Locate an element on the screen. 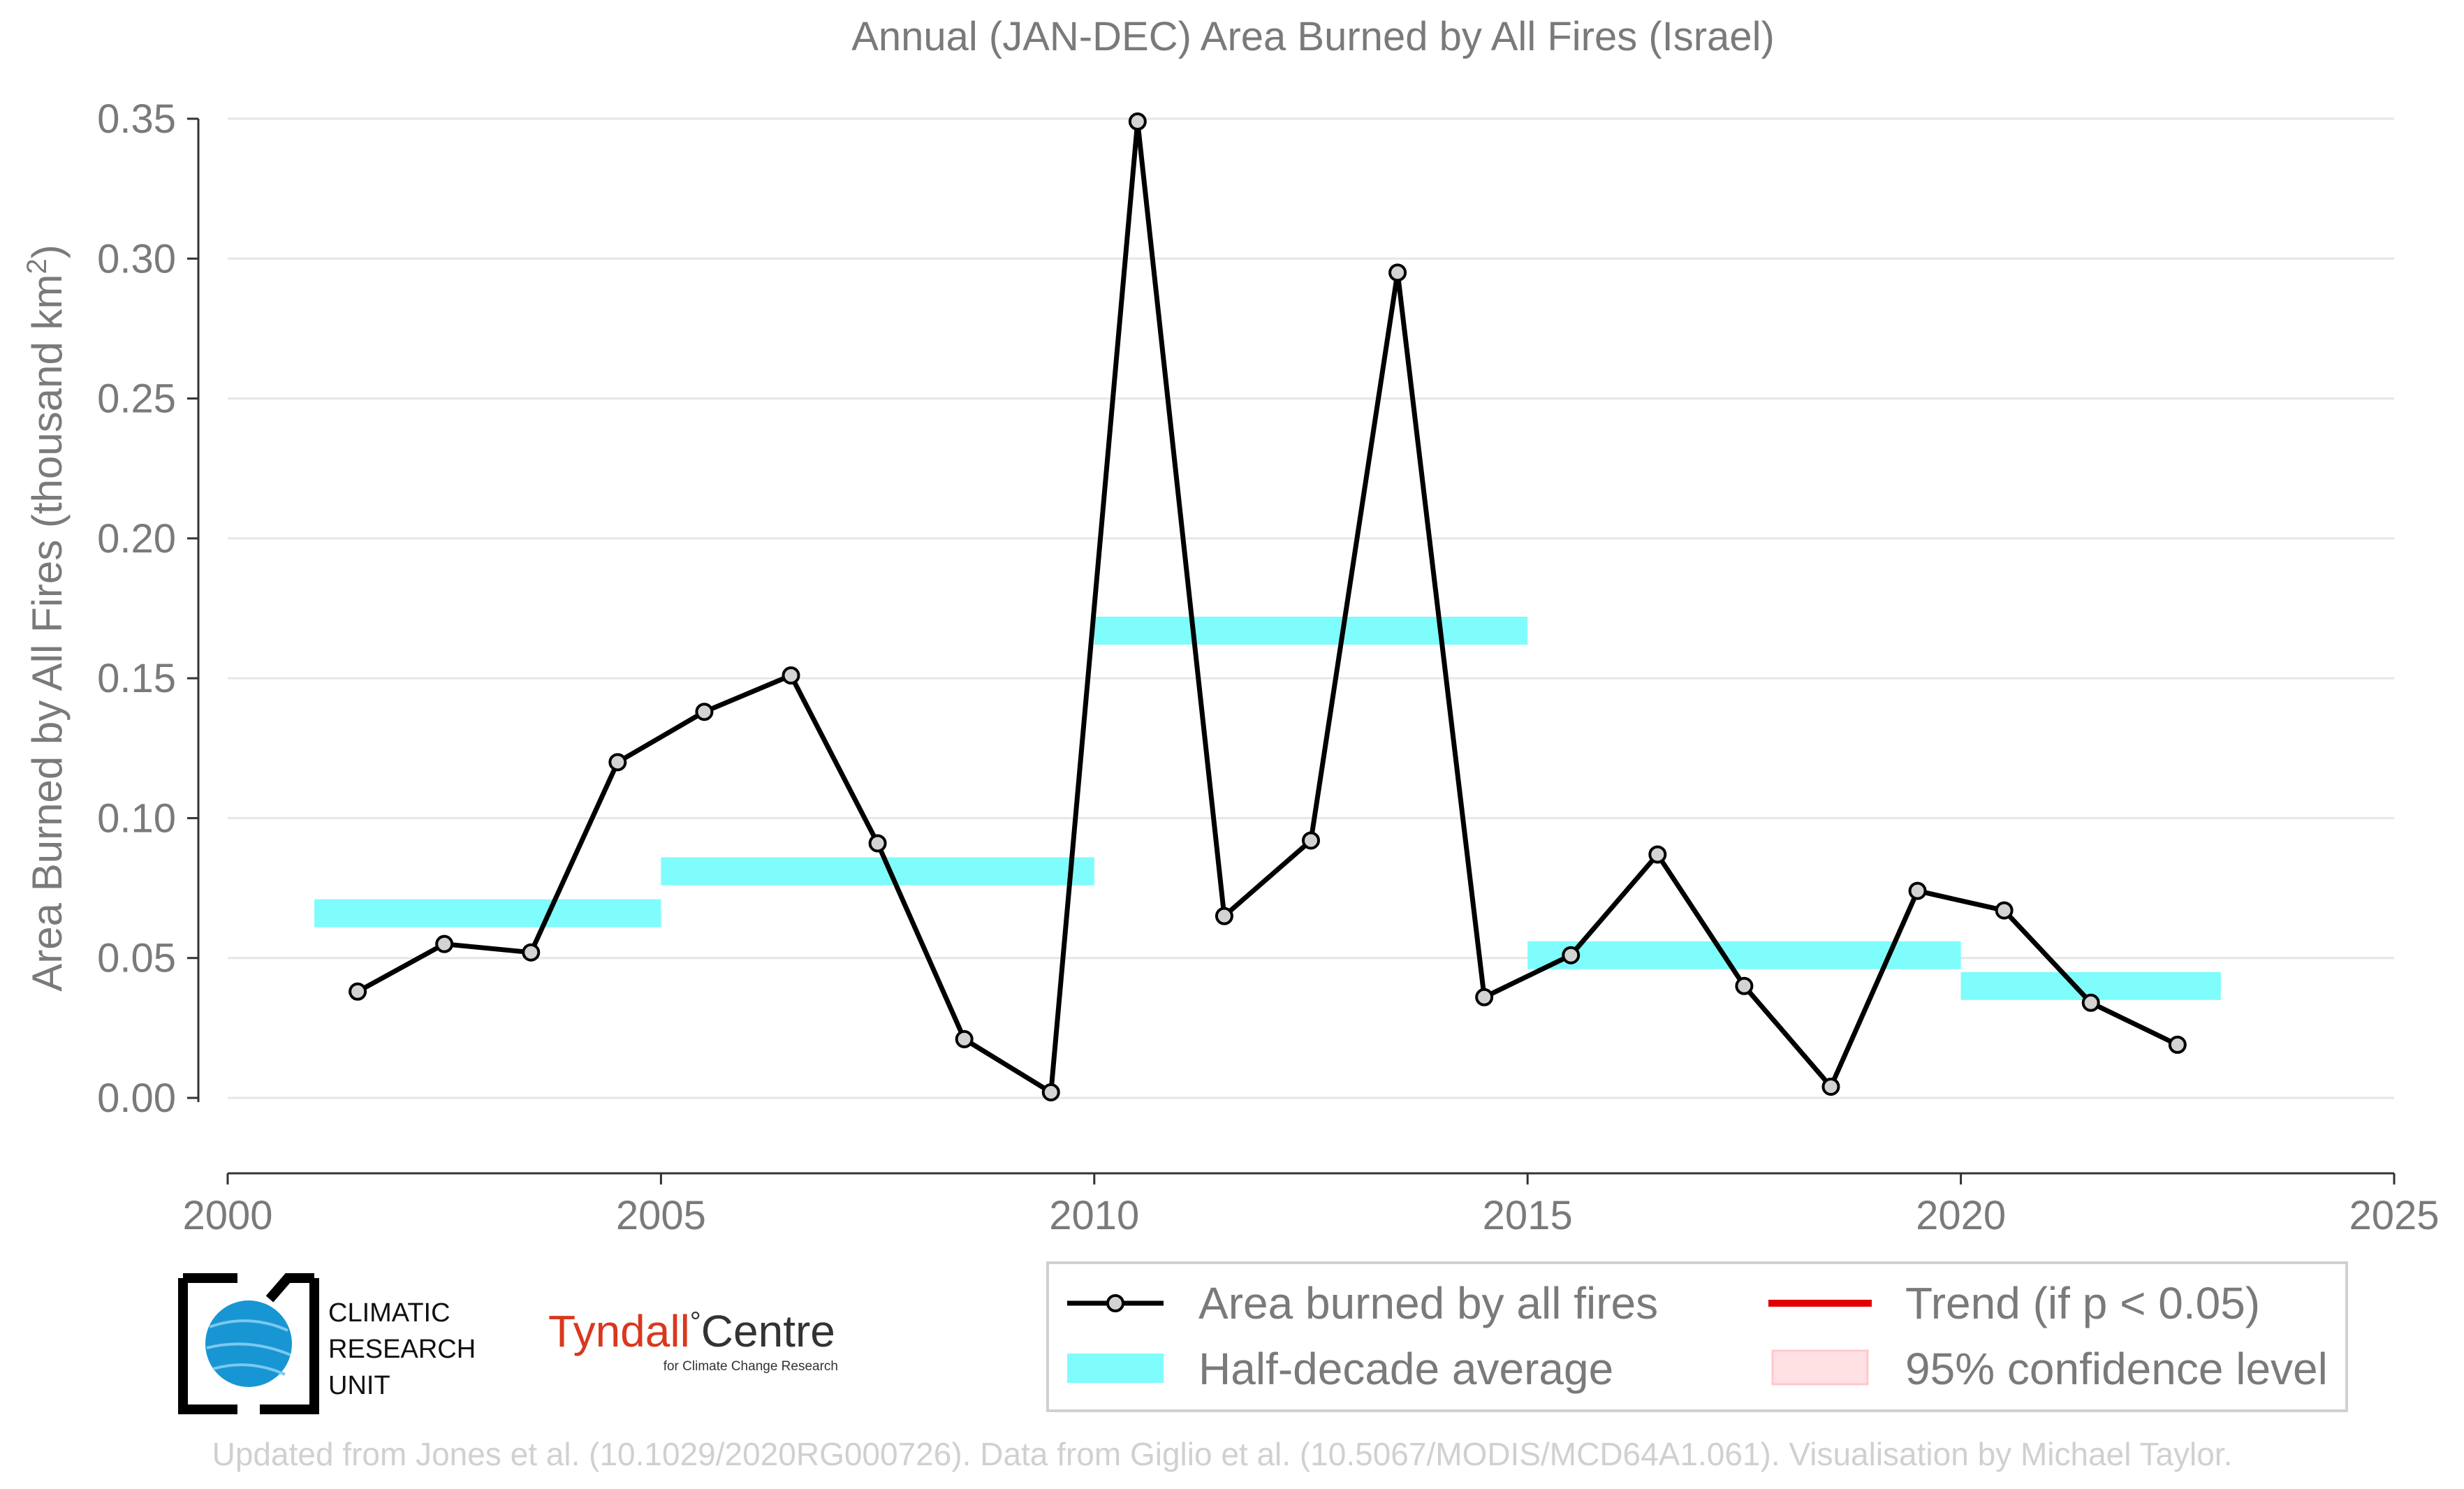 This screenshot has height=1489, width=2464. y-tick-label-3: 0.15 is located at coordinates (136, 678).